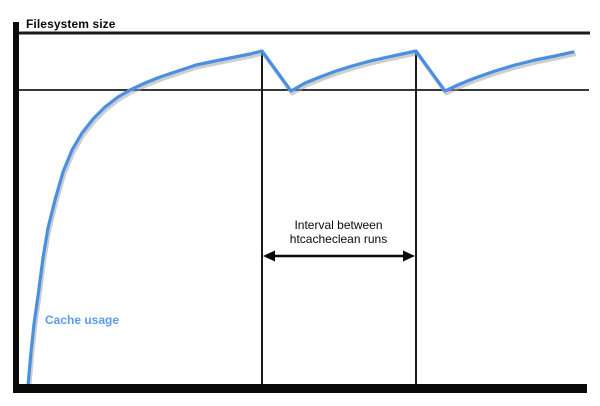  I want to click on interval-label-line1: Interval between, so click(338, 225).